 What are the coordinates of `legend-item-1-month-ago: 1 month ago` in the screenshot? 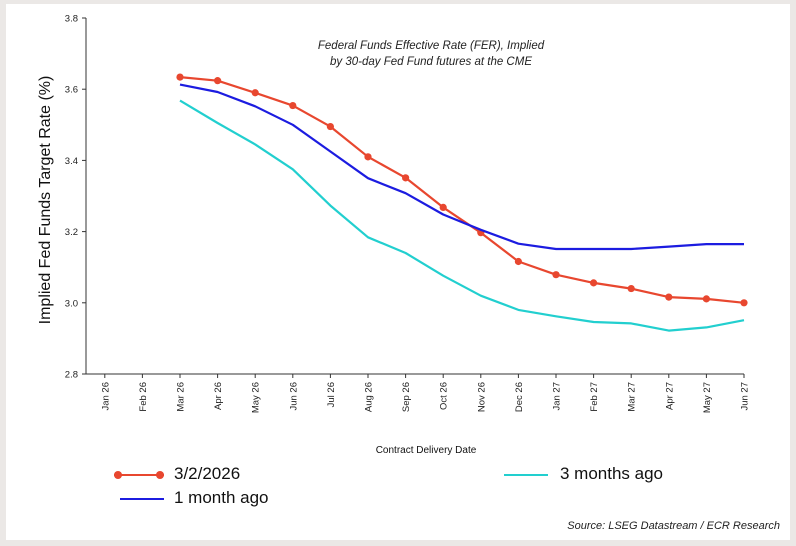 It's located at (194, 498).